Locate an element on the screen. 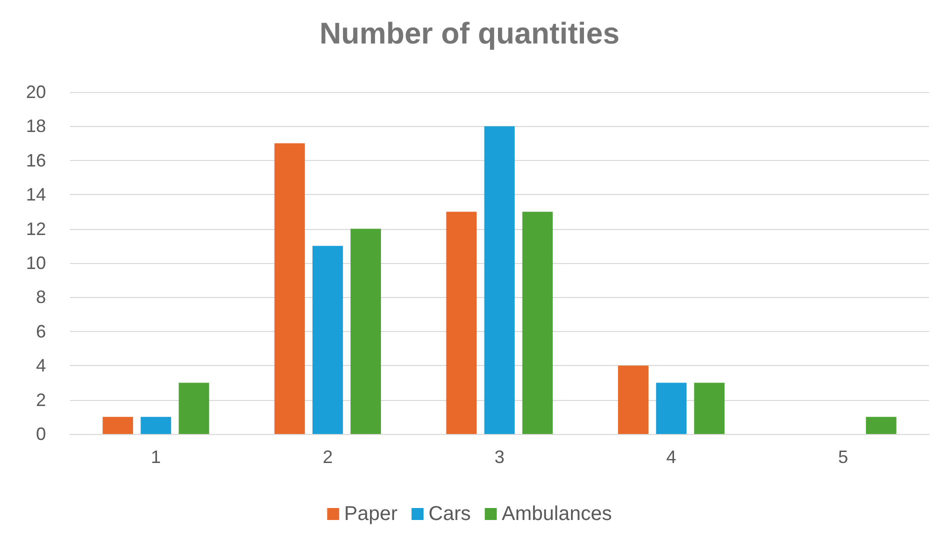  legend-label: Cars is located at coordinates (449, 514).